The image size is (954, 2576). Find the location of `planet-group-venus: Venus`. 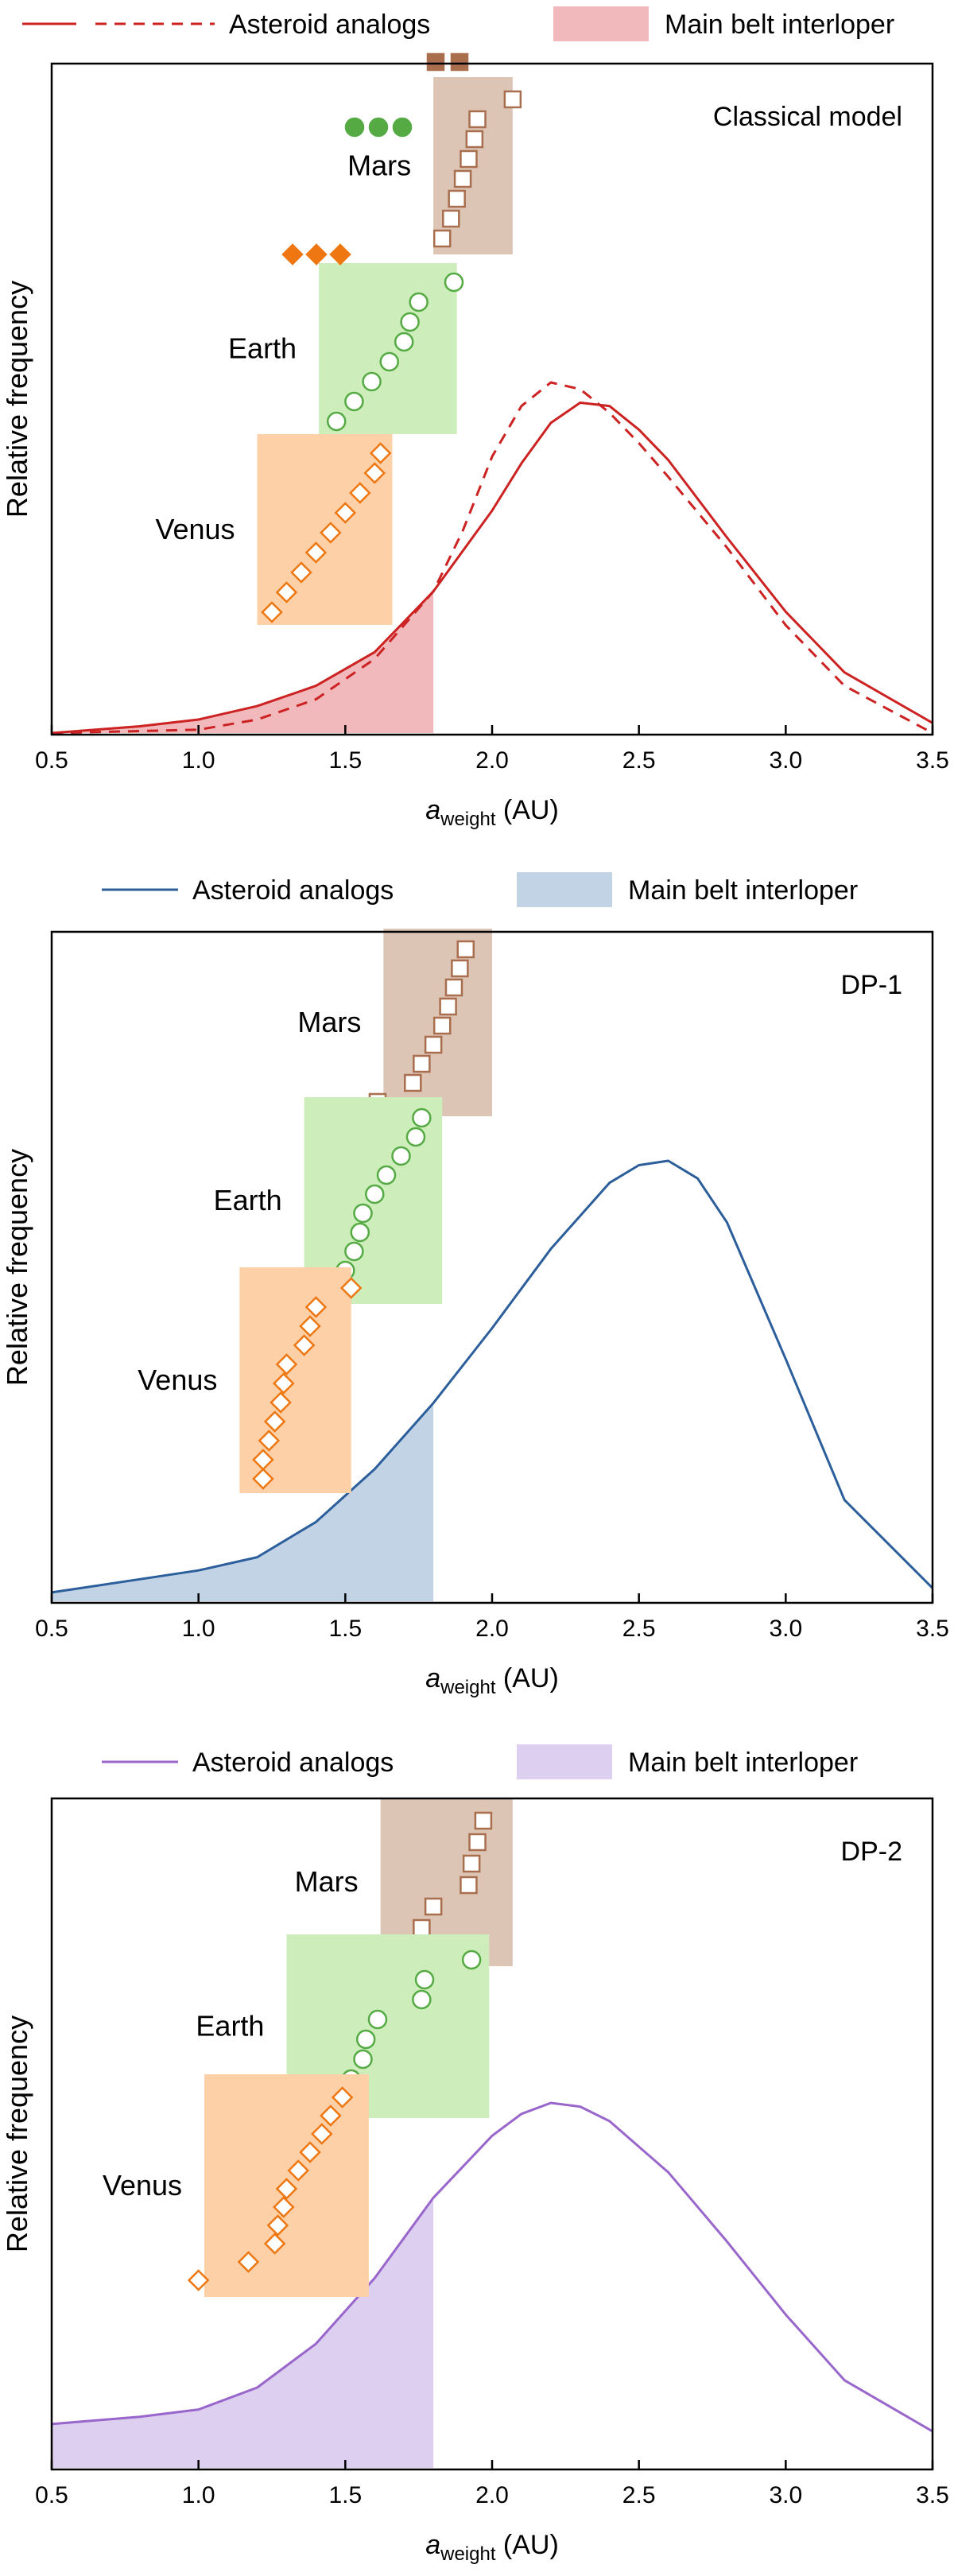

planet-group-venus: Venus is located at coordinates (250, 1380).